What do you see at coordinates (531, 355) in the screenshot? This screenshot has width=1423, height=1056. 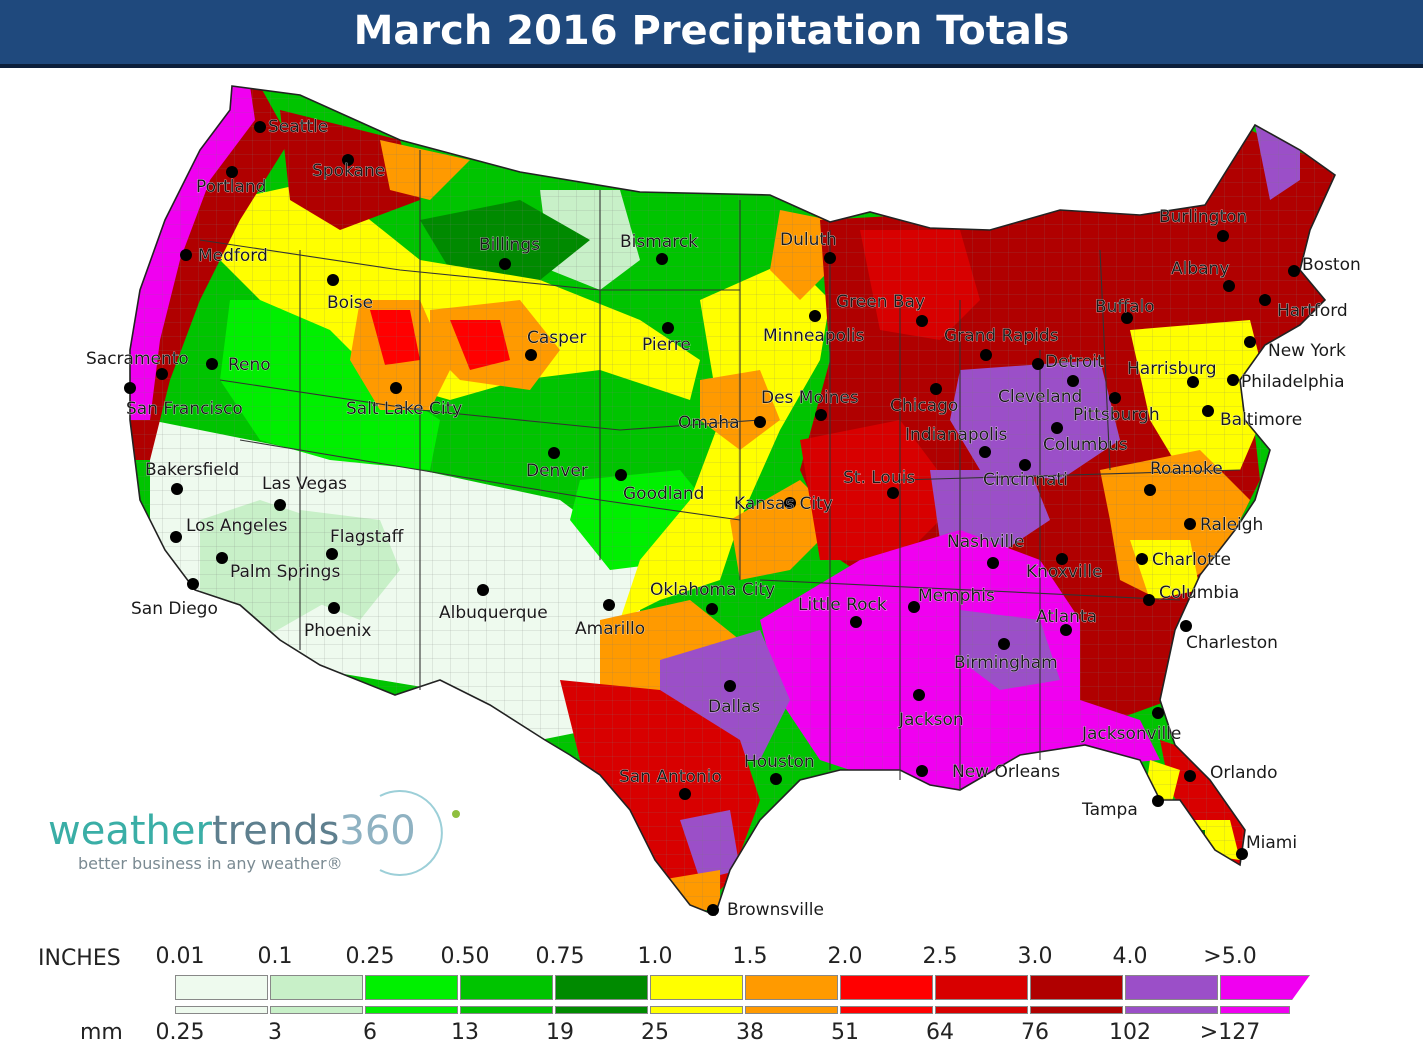 I see `city-marker-casper` at bounding box center [531, 355].